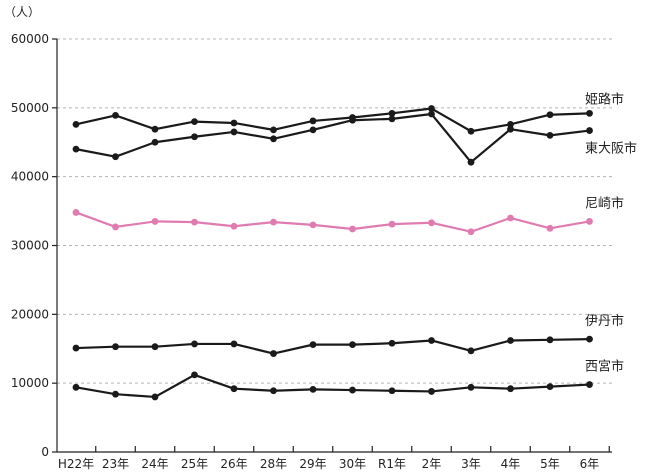 This screenshot has height=474, width=659. What do you see at coordinates (432, 464) in the screenshot?
I see `x-tick-label: 2年` at bounding box center [432, 464].